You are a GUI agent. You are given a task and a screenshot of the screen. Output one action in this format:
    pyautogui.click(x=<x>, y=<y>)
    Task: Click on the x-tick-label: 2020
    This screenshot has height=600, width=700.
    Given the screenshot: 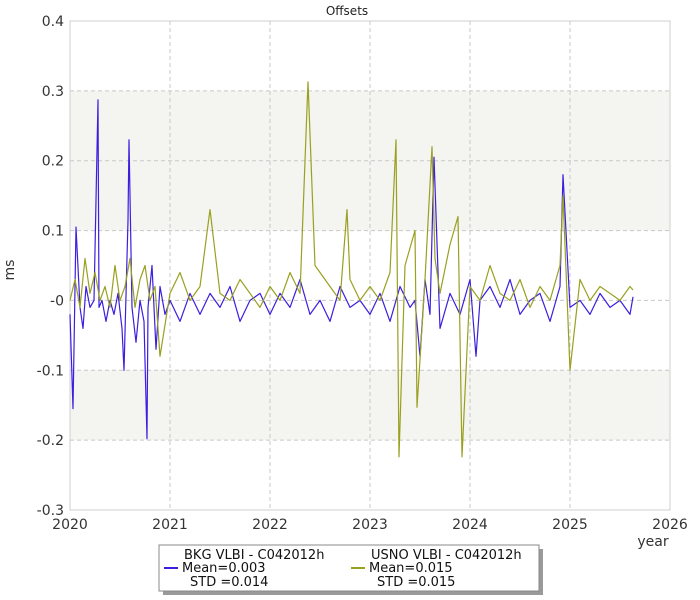 What is the action you would take?
    pyautogui.click(x=70, y=525)
    